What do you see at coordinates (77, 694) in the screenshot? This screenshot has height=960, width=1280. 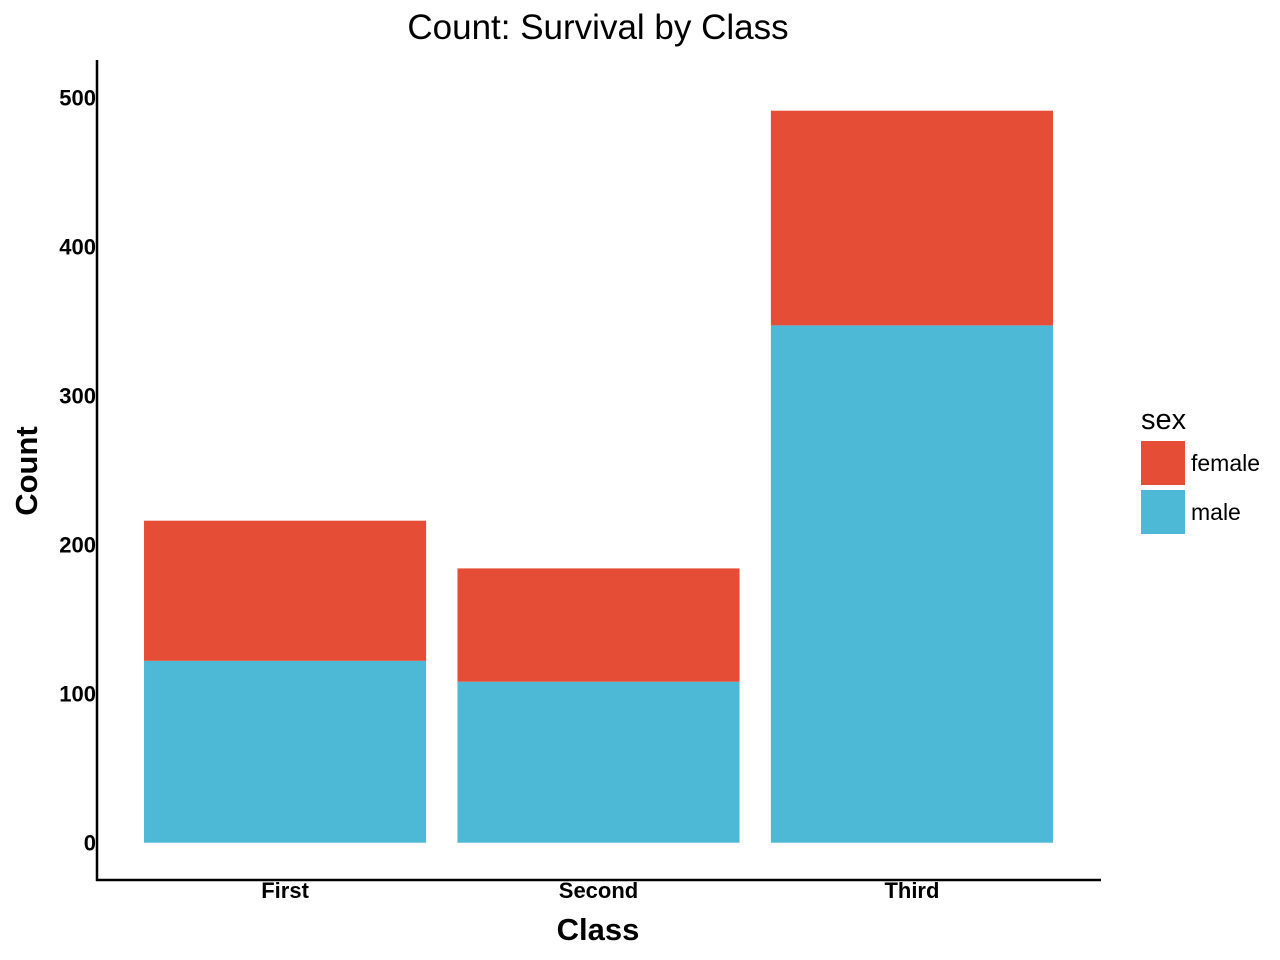 I see `y-tick-label-100: 100` at bounding box center [77, 694].